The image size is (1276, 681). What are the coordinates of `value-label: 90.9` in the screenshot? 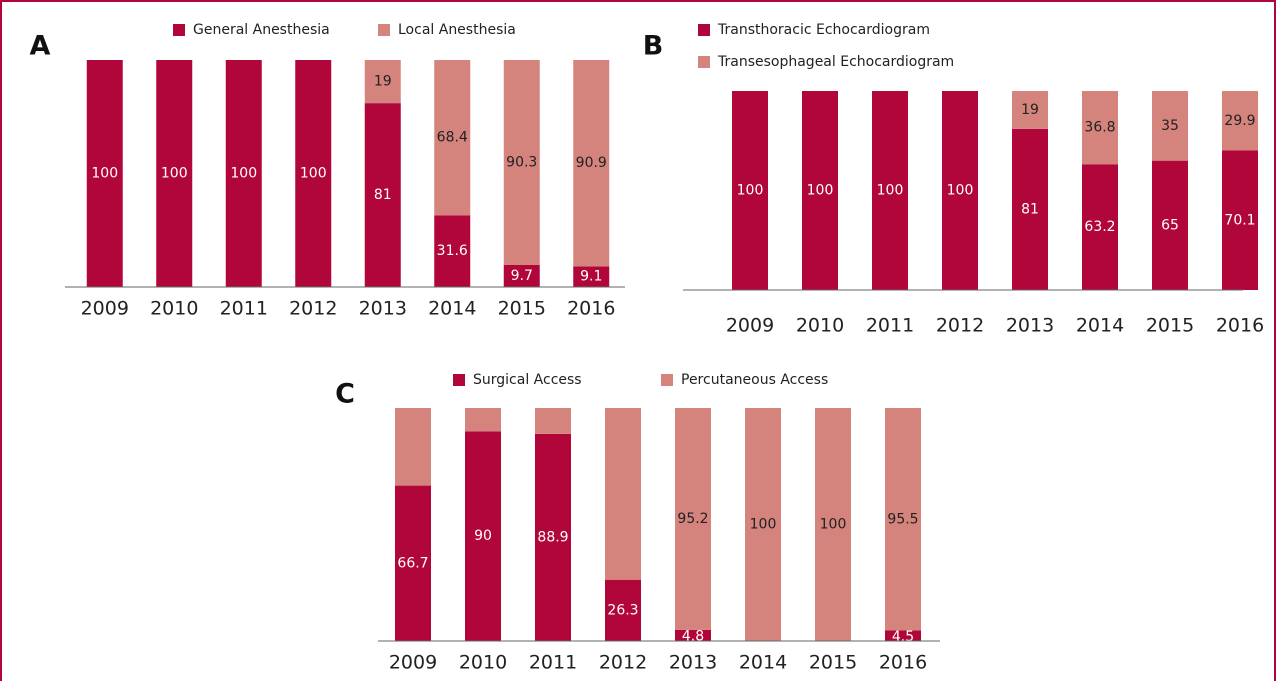 It's located at (591, 163).